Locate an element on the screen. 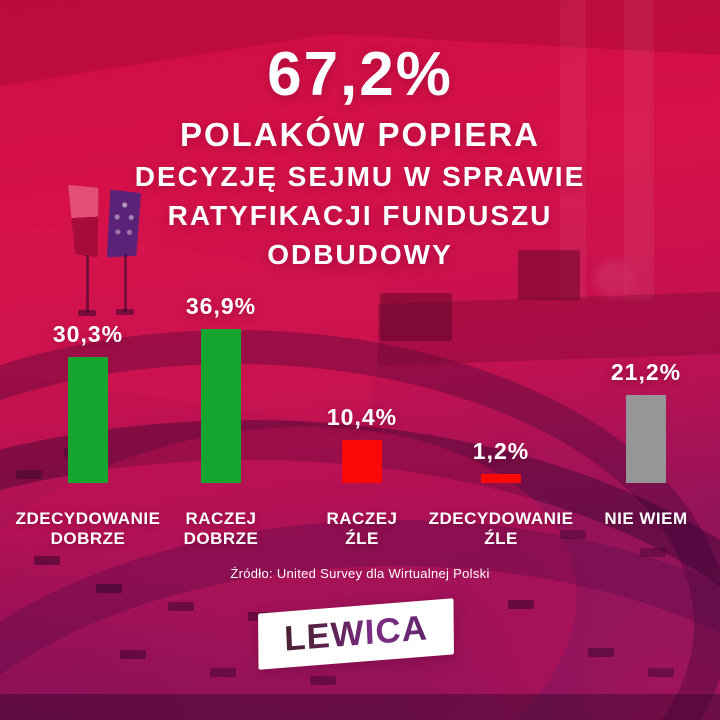 This screenshot has width=720, height=720. bar-group-2: 10,4% RACZEJ ŹLE is located at coordinates (362, 476).